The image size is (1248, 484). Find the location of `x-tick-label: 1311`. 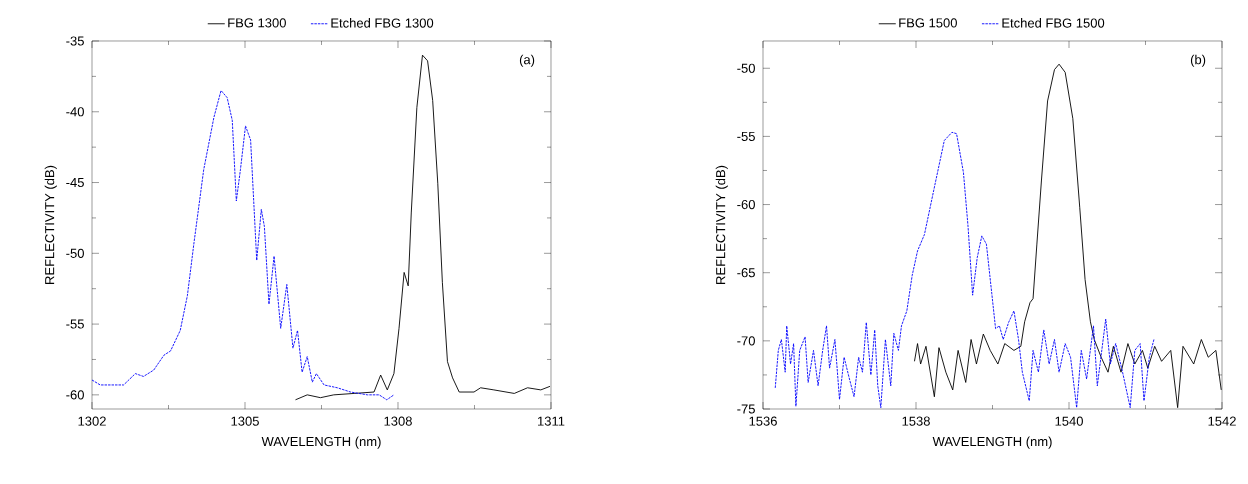

x-tick-label: 1311 is located at coordinates (551, 421).